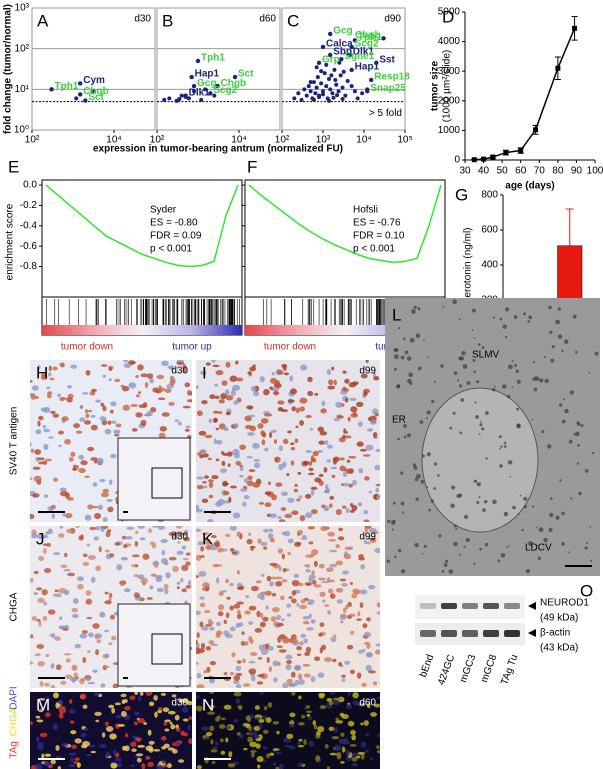 The height and width of the screenshot is (769, 603). I want to click on band-label: β-actin, so click(555, 633).